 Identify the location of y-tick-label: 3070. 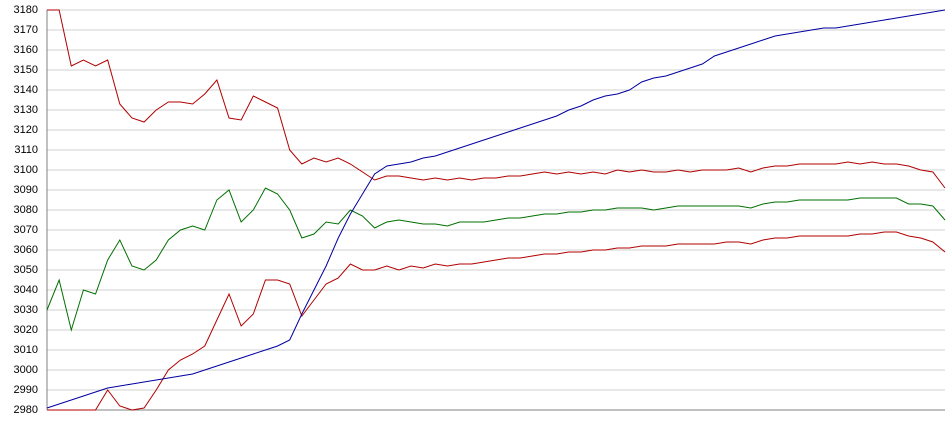
(26, 230).